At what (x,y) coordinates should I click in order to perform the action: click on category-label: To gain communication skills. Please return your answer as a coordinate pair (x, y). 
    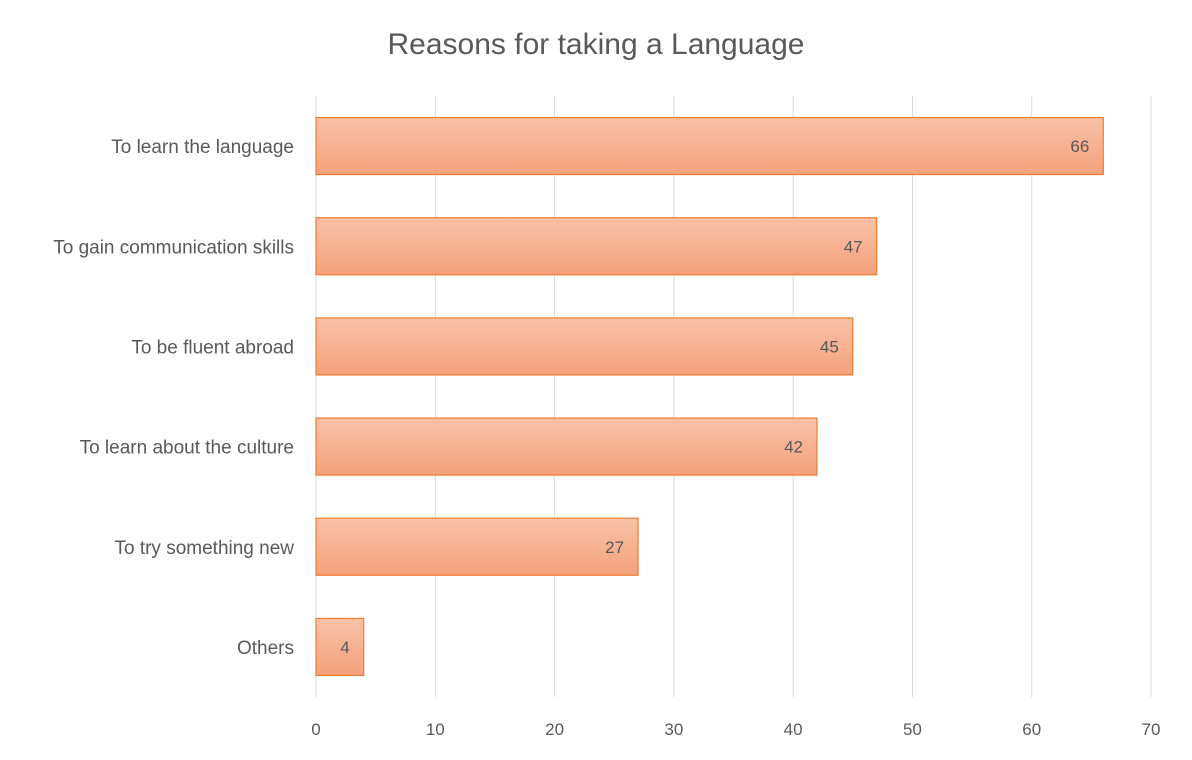
    Looking at the image, I should click on (173, 247).